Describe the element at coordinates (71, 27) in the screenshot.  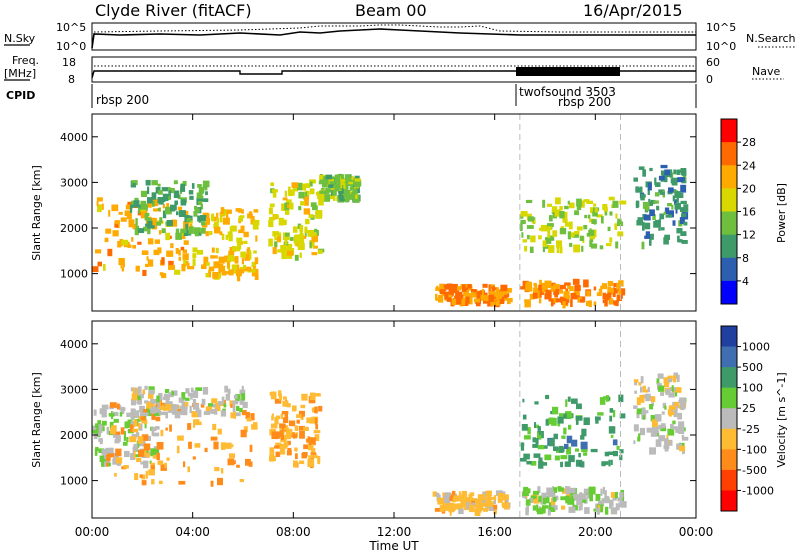
I see `nsky-tick-top: 10^5` at that location.